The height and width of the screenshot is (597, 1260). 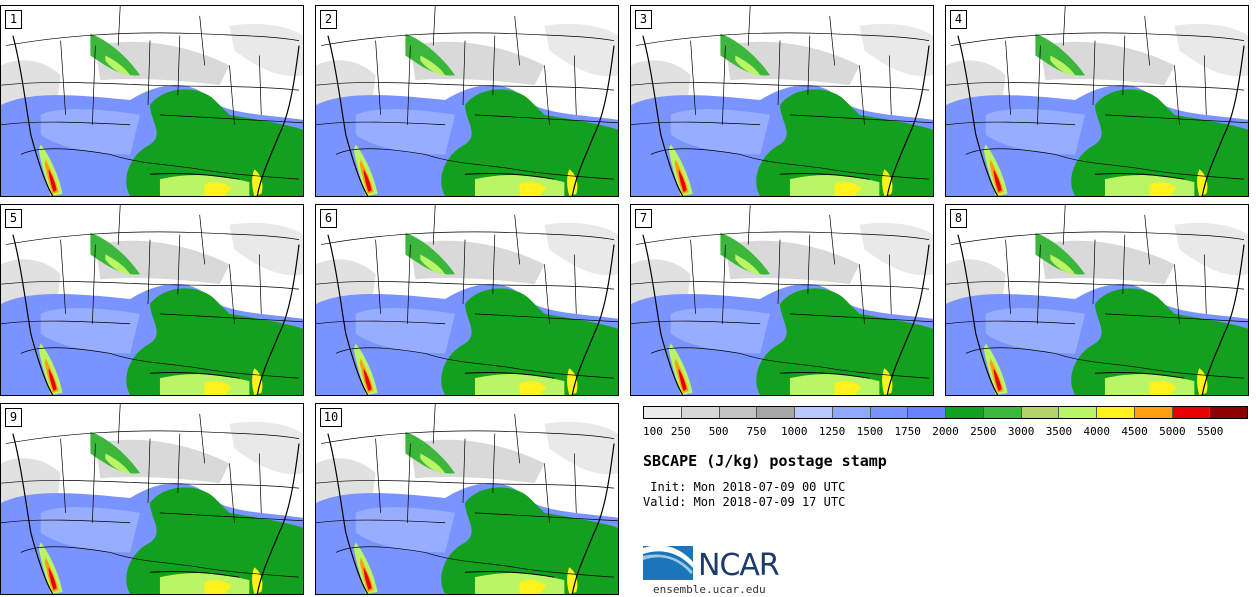 What do you see at coordinates (643, 19) in the screenshot?
I see `panel-number-label: 3` at bounding box center [643, 19].